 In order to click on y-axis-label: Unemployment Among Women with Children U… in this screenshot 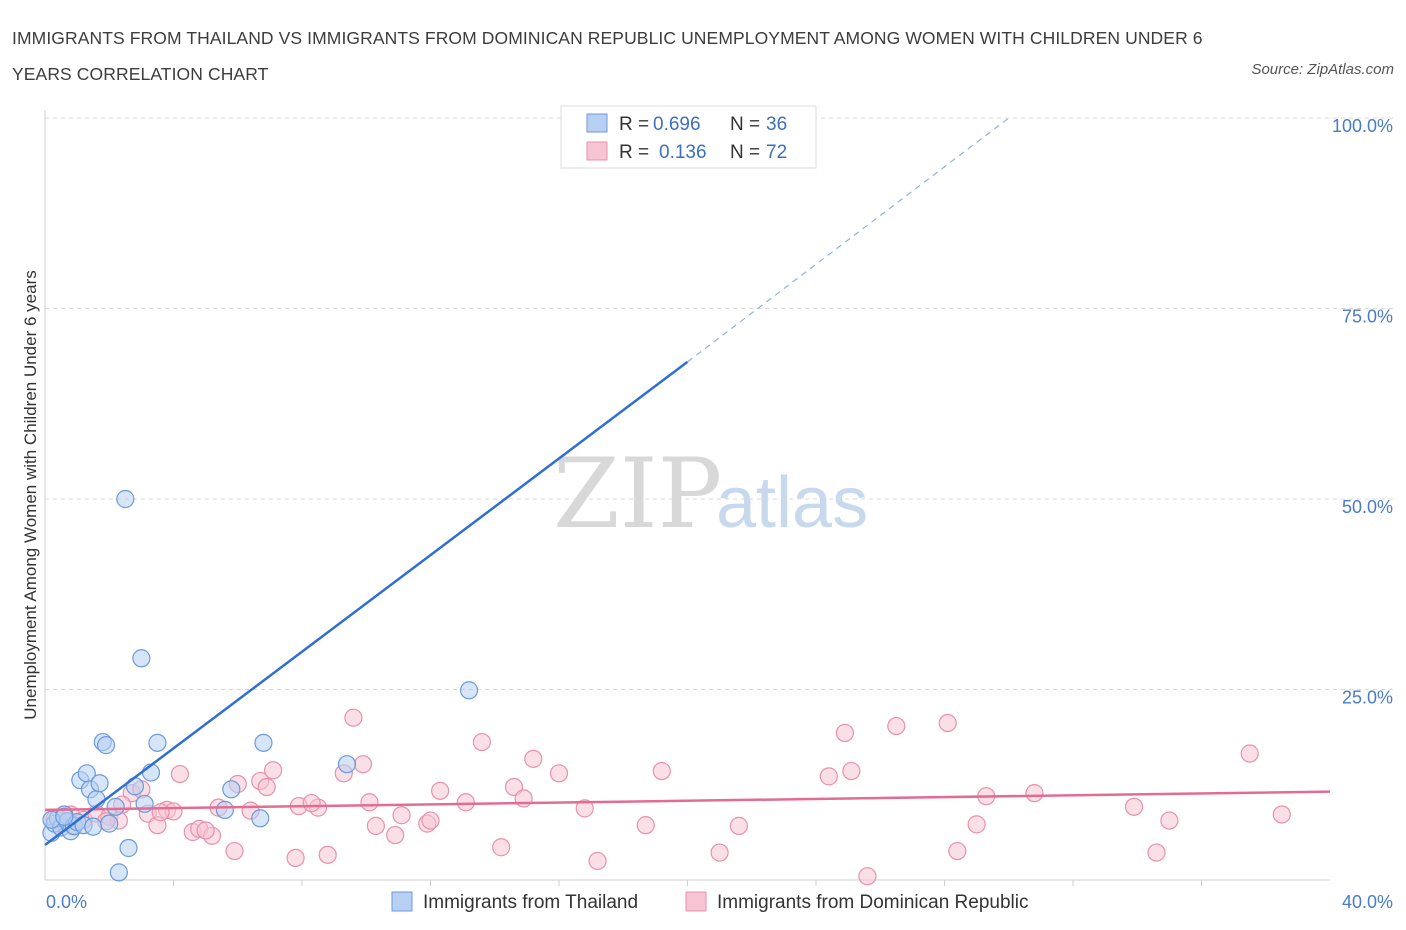, I will do `click(30, 494)`.